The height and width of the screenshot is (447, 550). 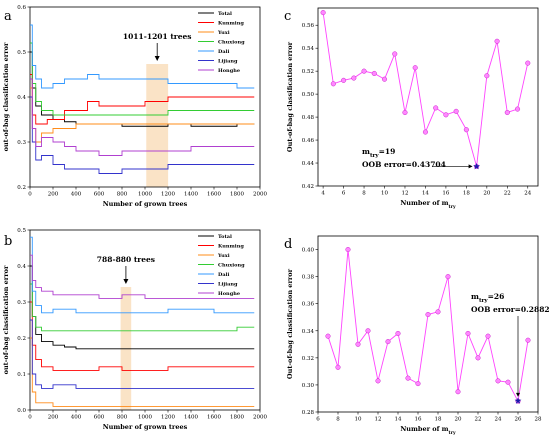 What do you see at coordinates (228, 284) in the screenshot?
I see `legend-entry-lijiang: Lijiang` at bounding box center [228, 284].